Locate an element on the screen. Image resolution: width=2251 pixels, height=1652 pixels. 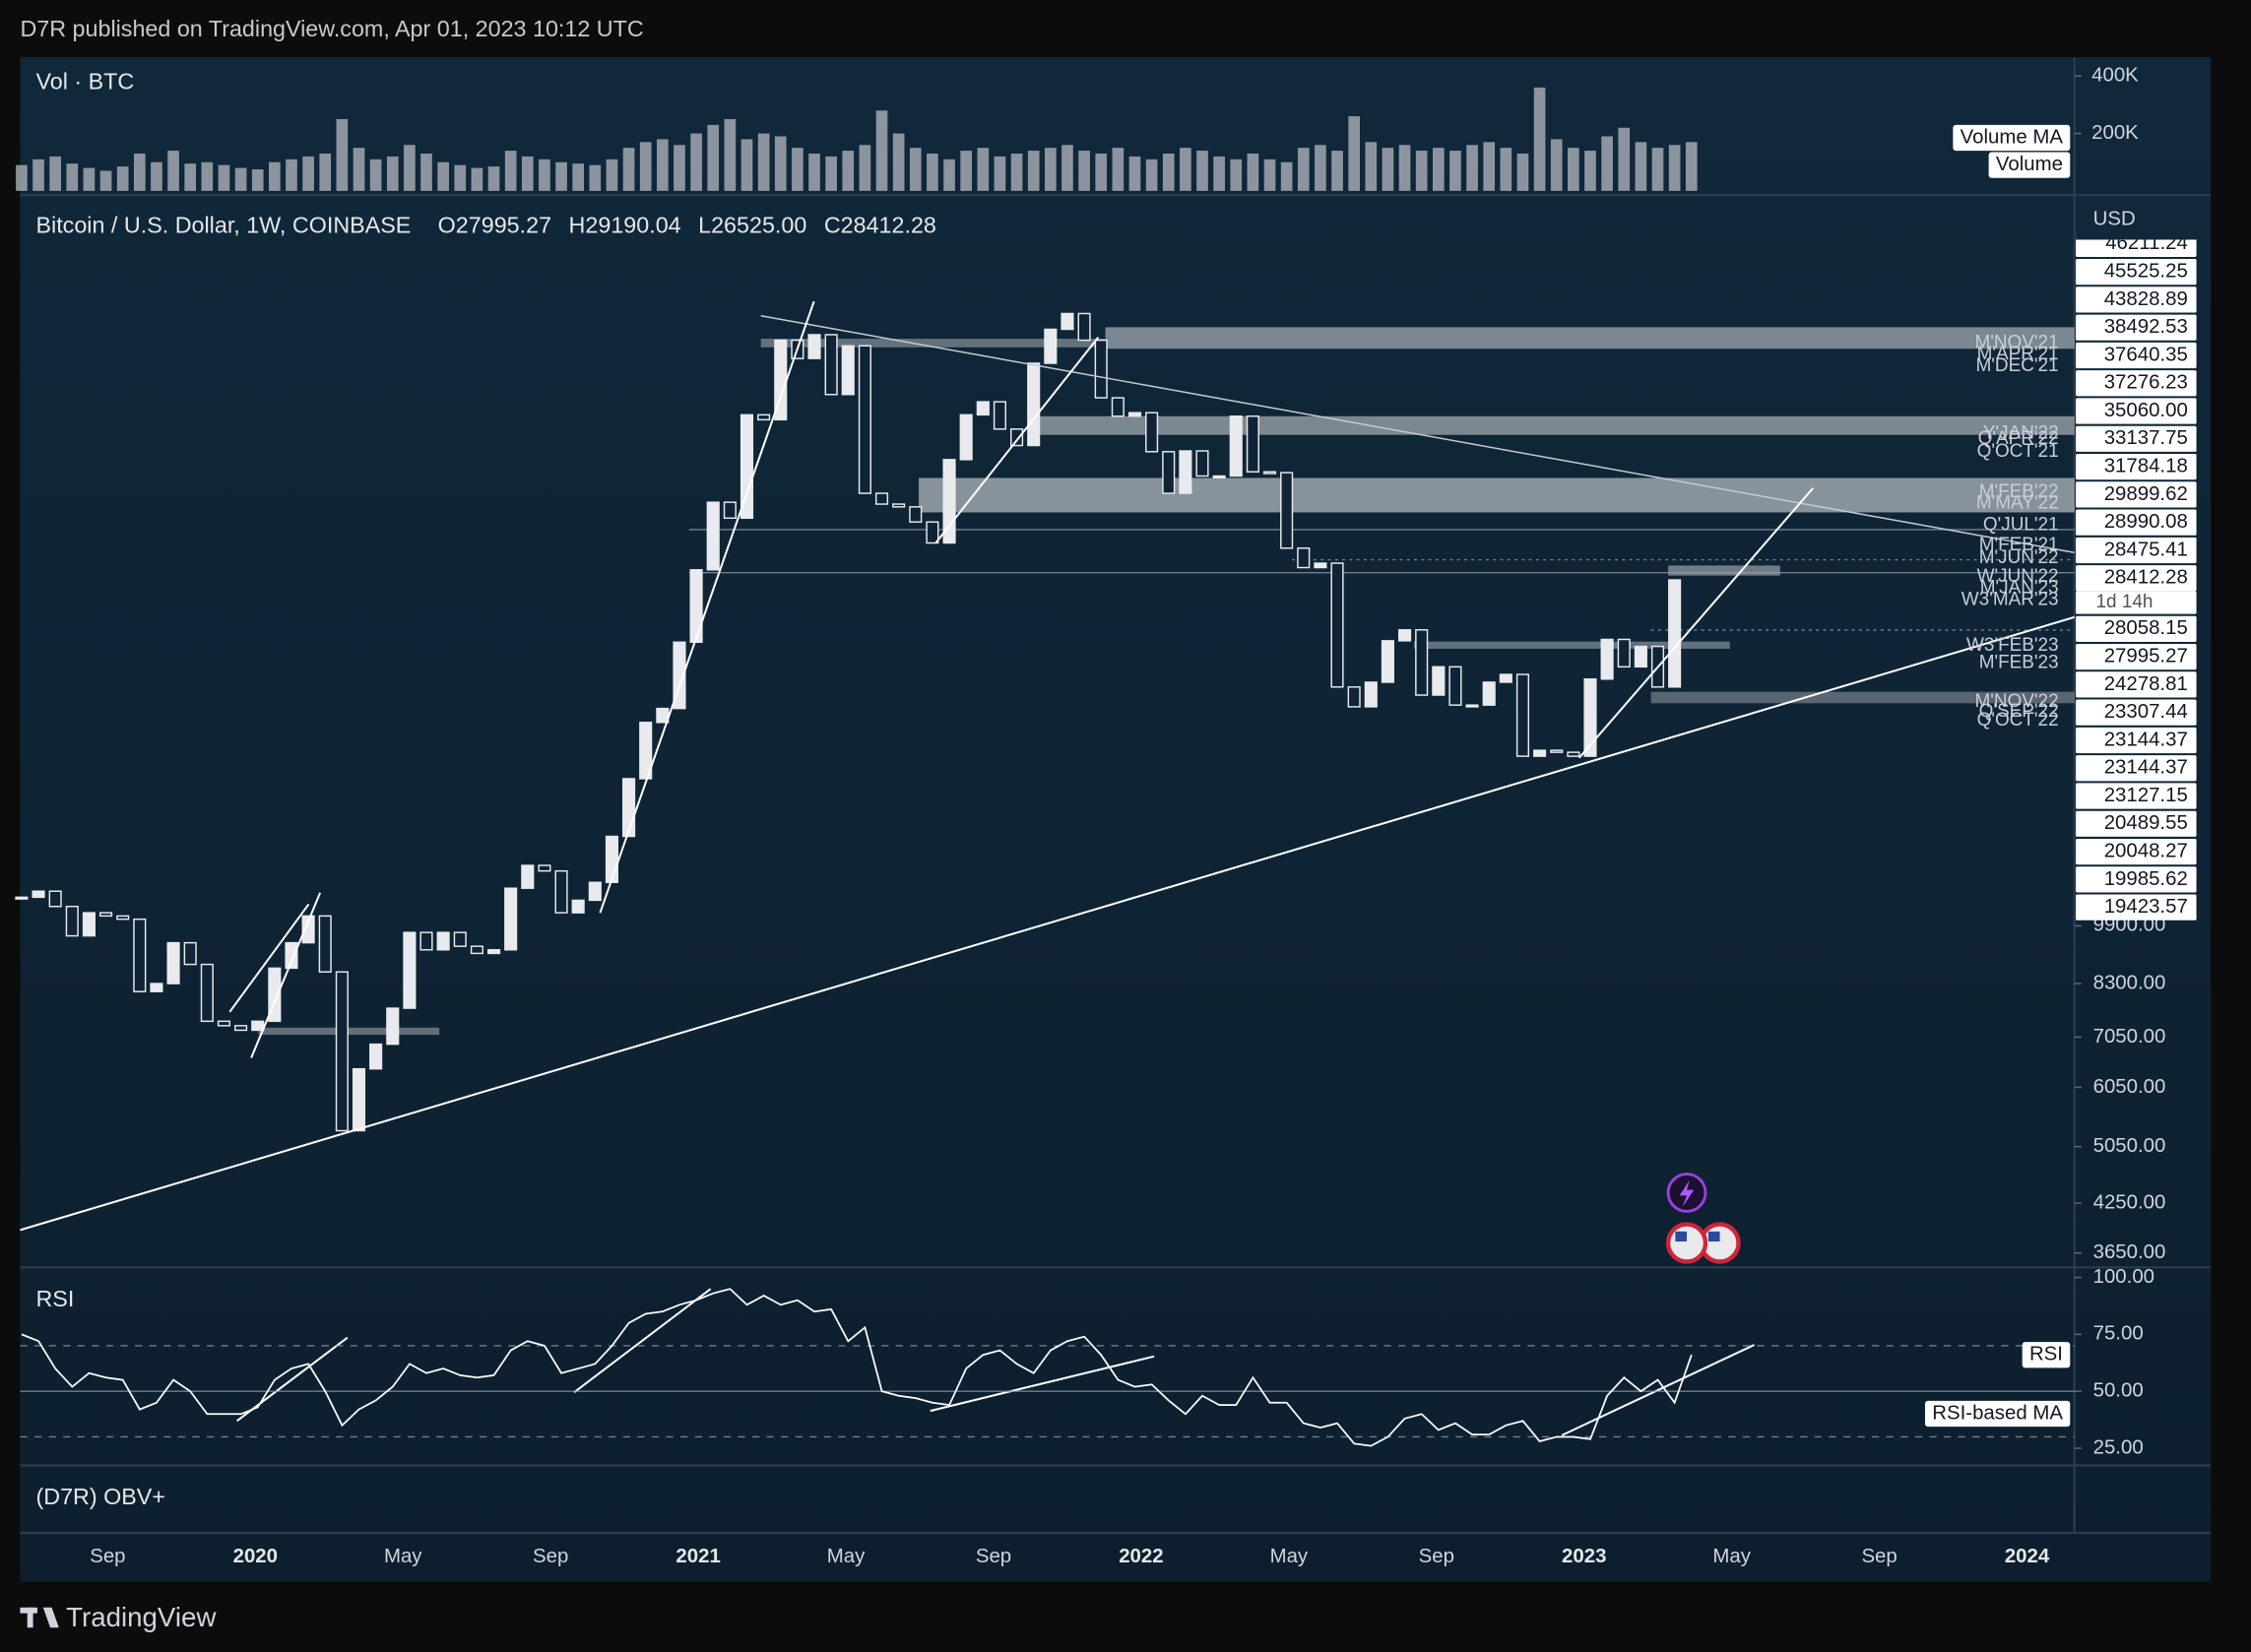
price-label: 23144.37 is located at coordinates (2146, 768).